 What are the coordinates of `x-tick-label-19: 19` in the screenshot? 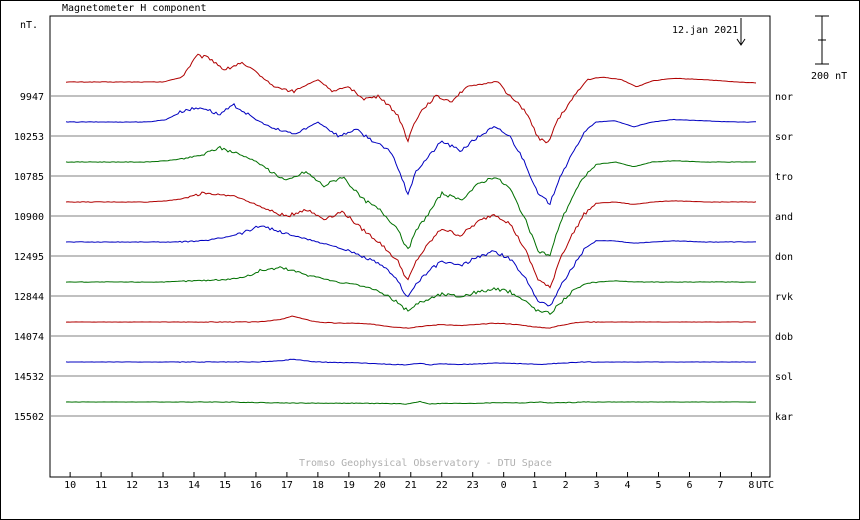 It's located at (349, 485).